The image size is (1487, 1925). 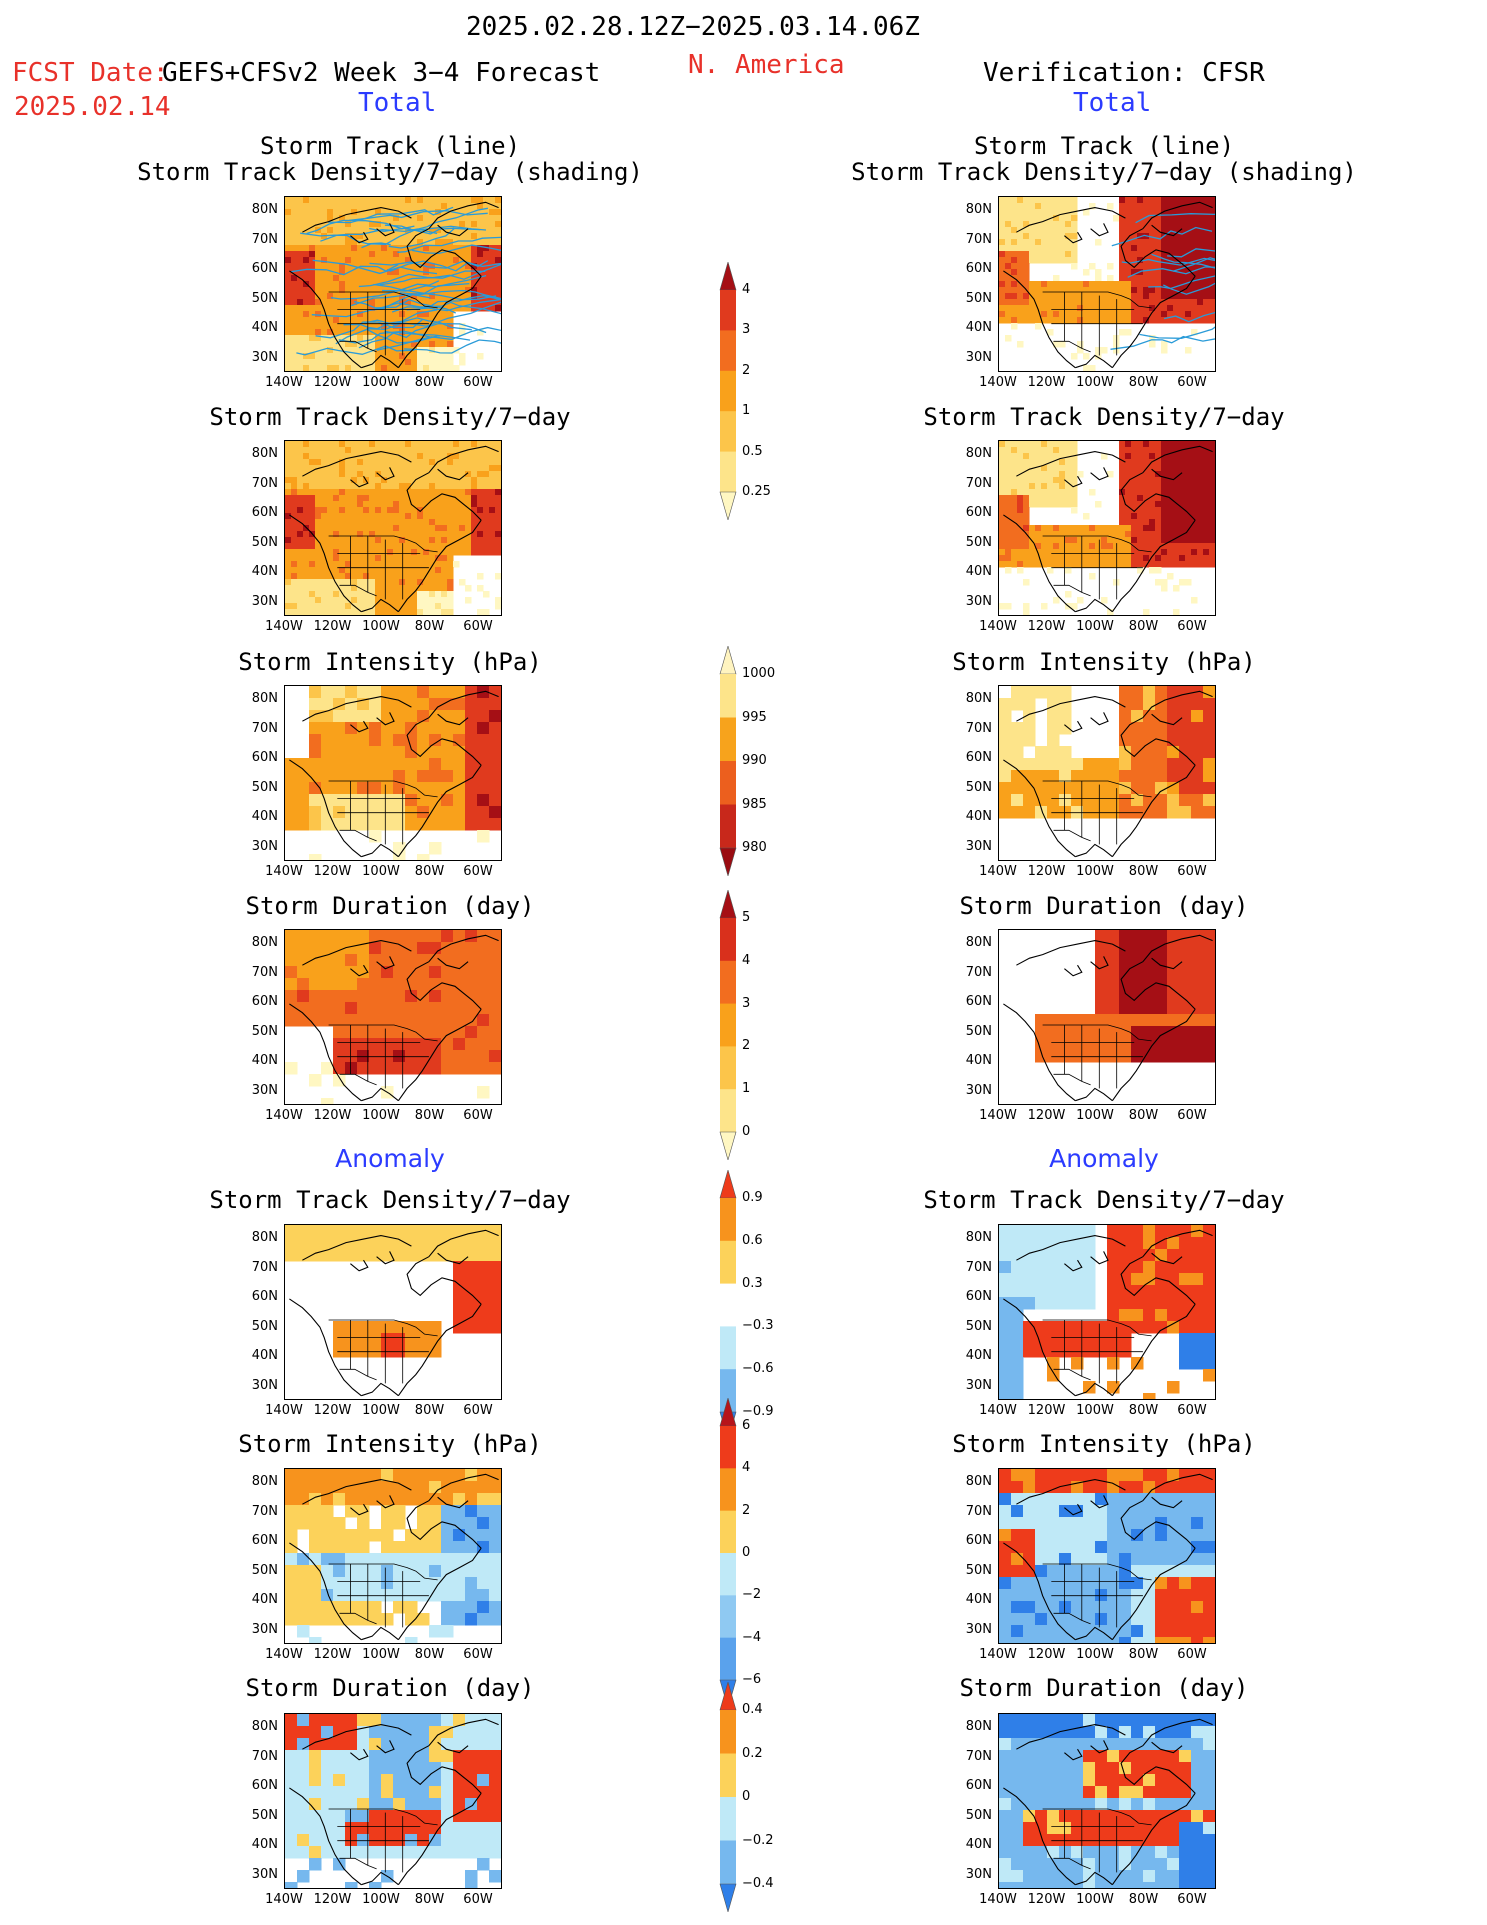 I want to click on lat-label: 30N, so click(x=264, y=601).